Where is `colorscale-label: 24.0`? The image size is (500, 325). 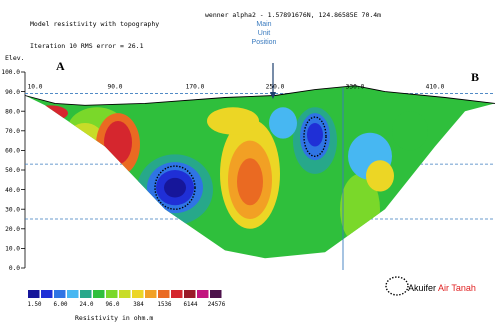 colorscale-label: 24.0 is located at coordinates (87, 305).